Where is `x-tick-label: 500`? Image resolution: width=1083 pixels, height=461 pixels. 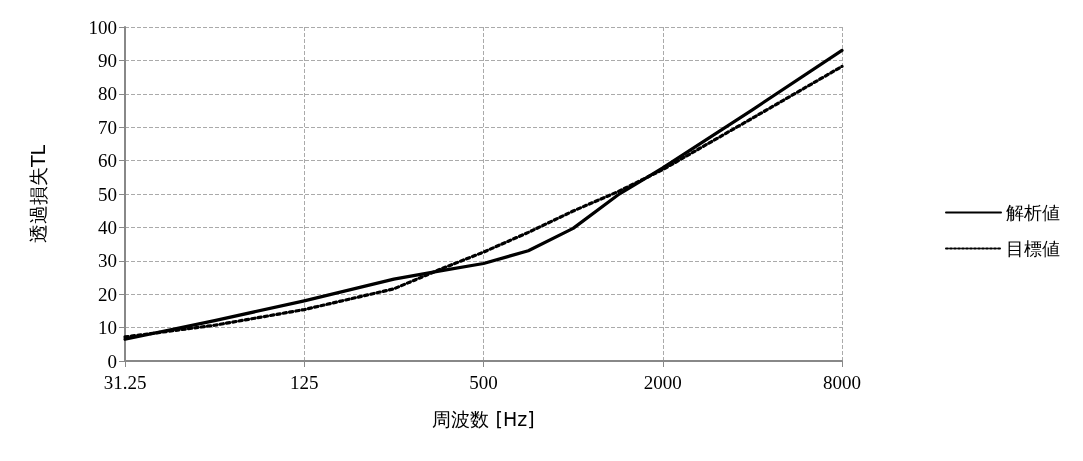
x-tick-label: 500 is located at coordinates (483, 382).